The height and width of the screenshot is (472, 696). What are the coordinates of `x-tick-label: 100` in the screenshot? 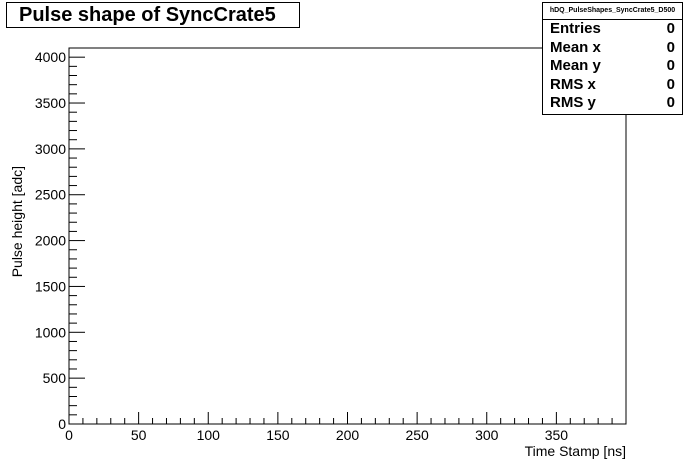 It's located at (209, 435).